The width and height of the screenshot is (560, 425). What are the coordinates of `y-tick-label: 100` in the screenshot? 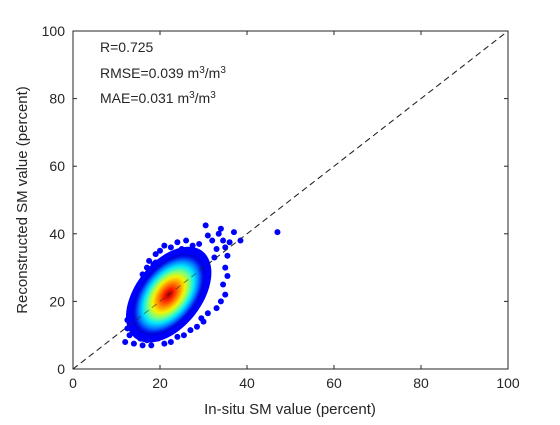 It's located at (54, 31).